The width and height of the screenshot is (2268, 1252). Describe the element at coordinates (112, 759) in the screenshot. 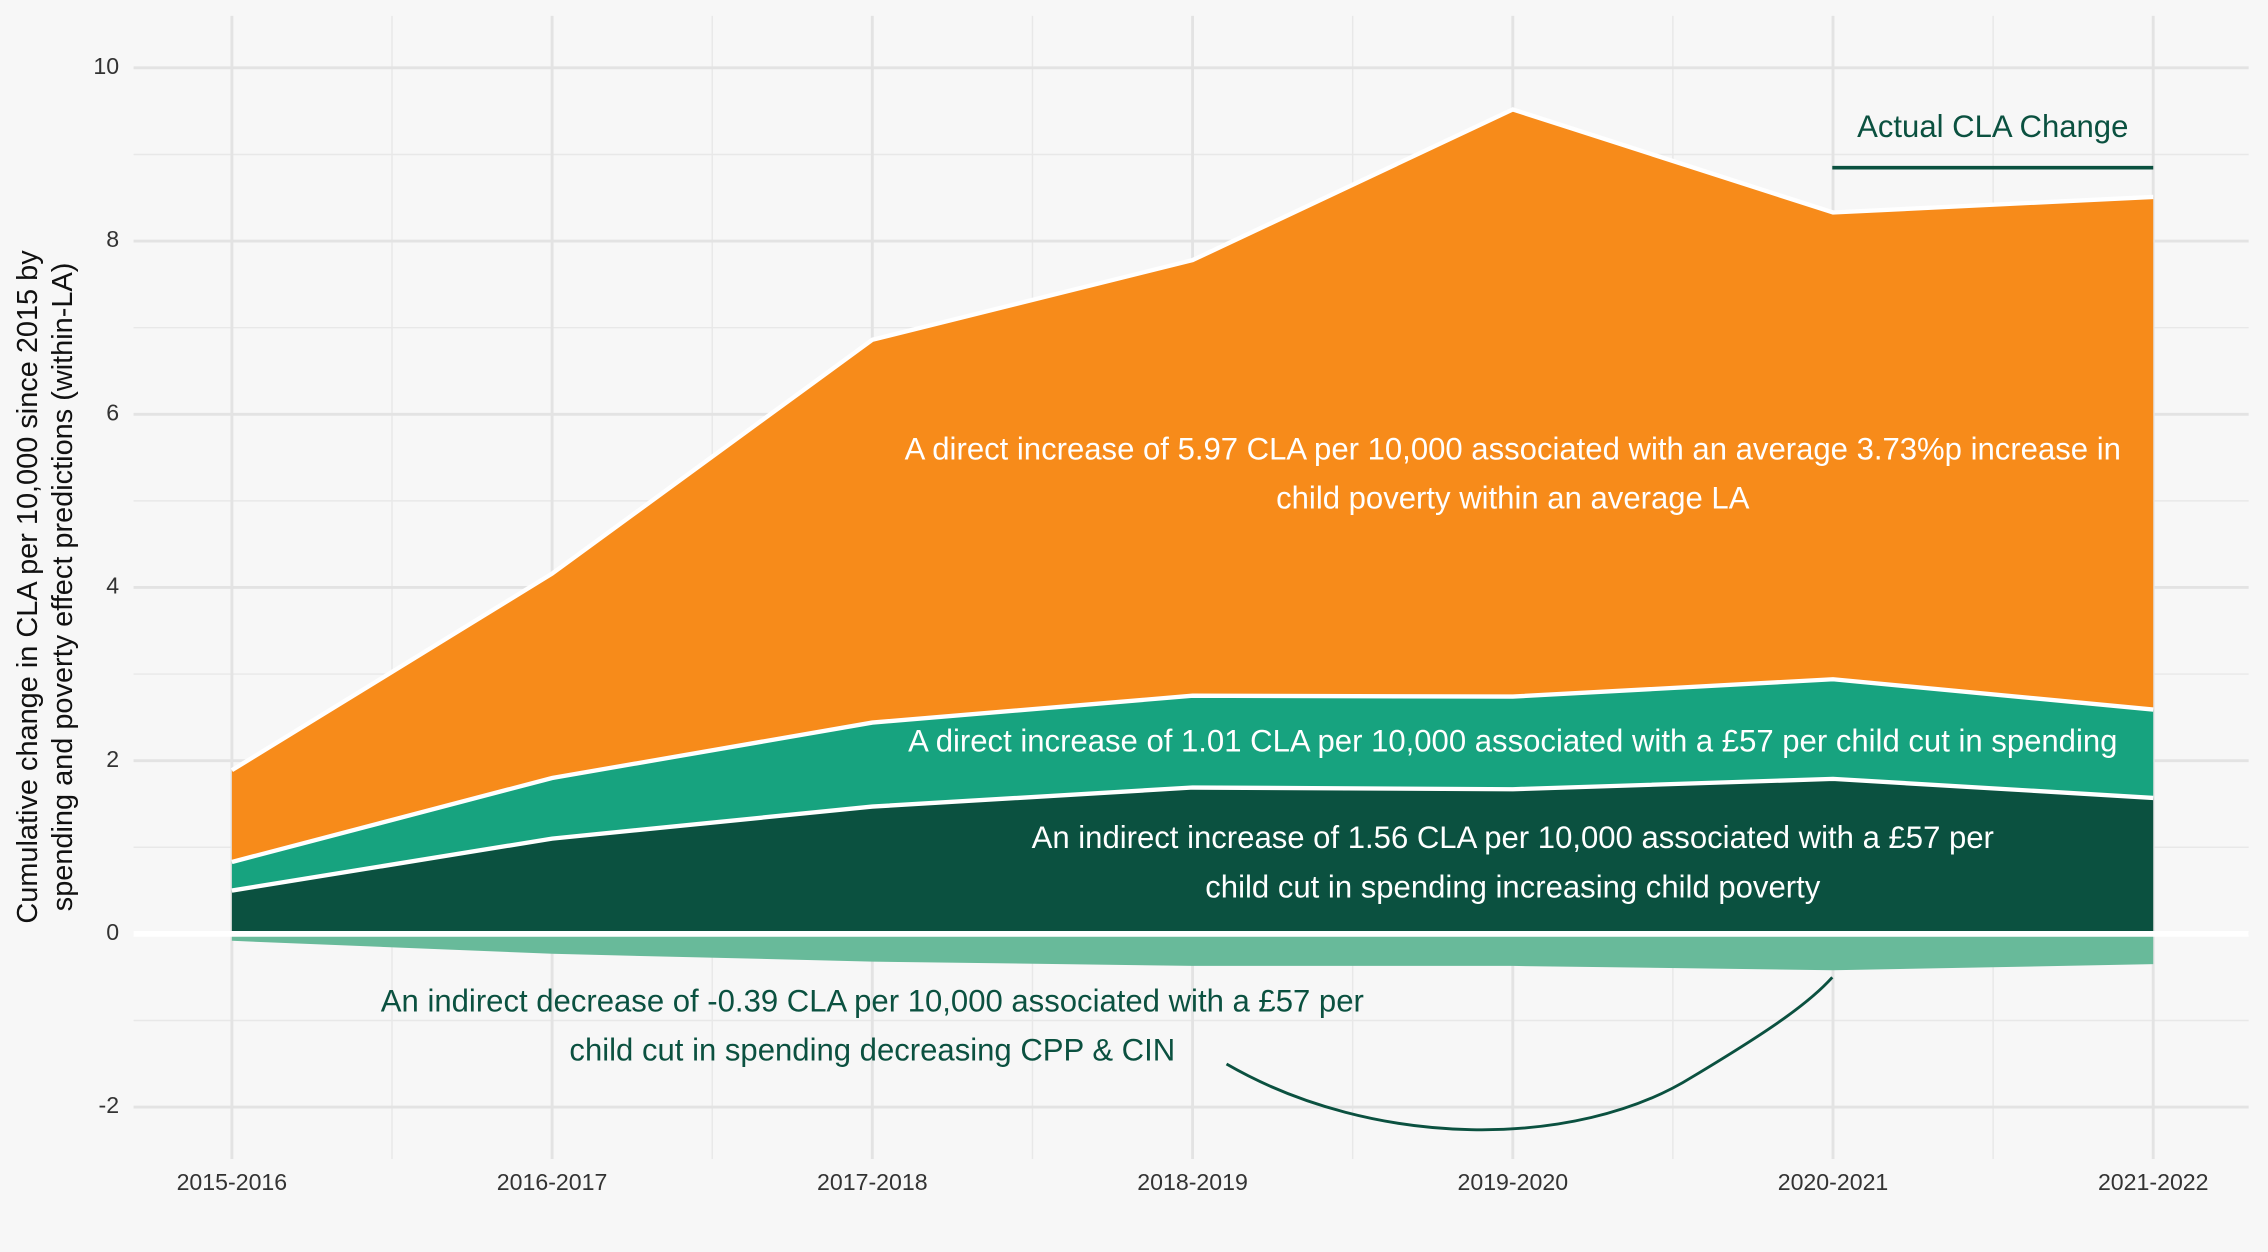

I see `y-tick-label: 2` at that location.